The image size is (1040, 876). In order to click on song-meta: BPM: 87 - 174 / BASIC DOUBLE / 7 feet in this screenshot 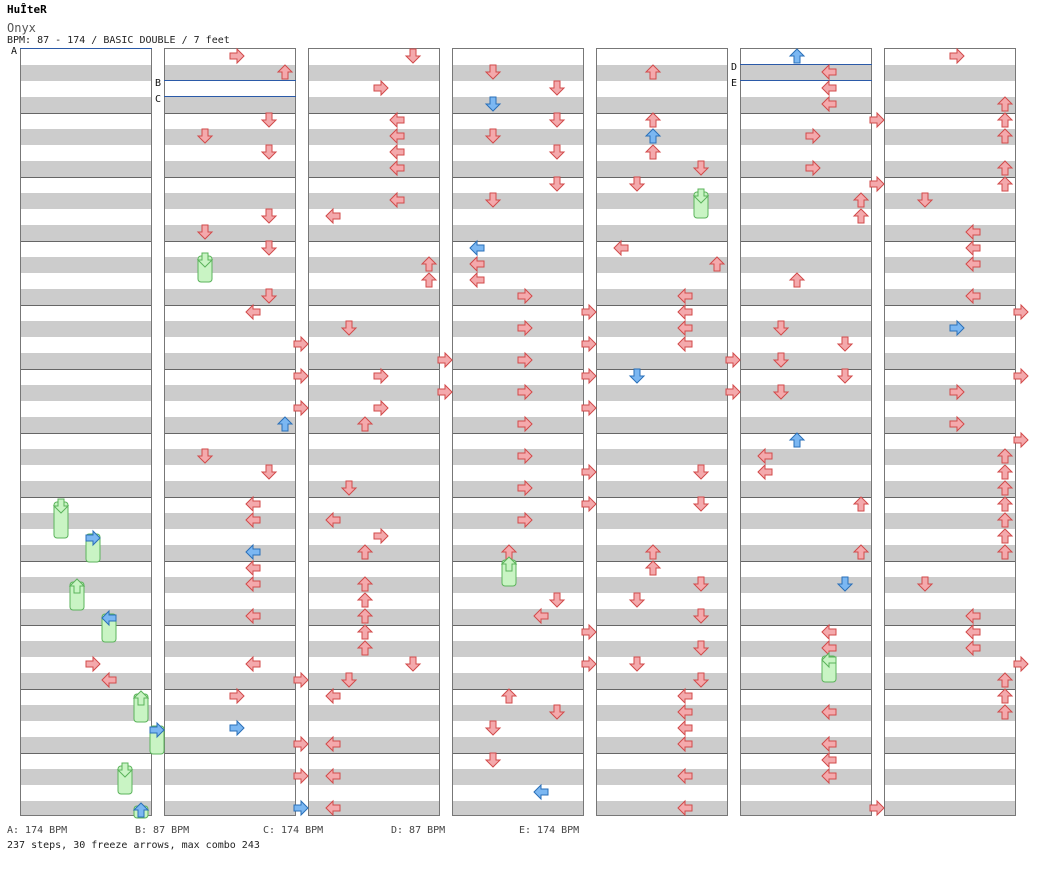, I will do `click(118, 40)`.